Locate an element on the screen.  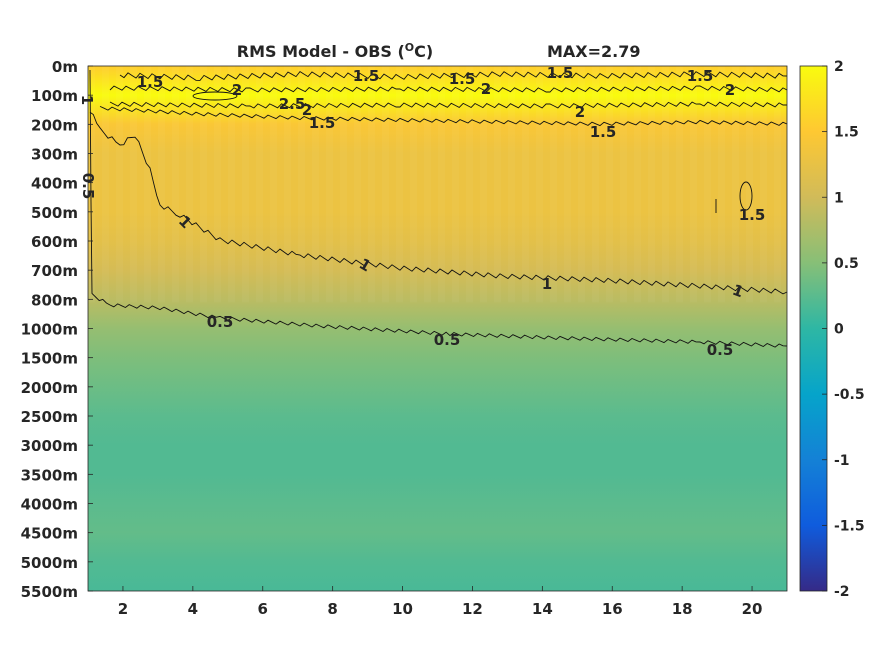
y-tick-label: 2000m is located at coordinates (49, 388).